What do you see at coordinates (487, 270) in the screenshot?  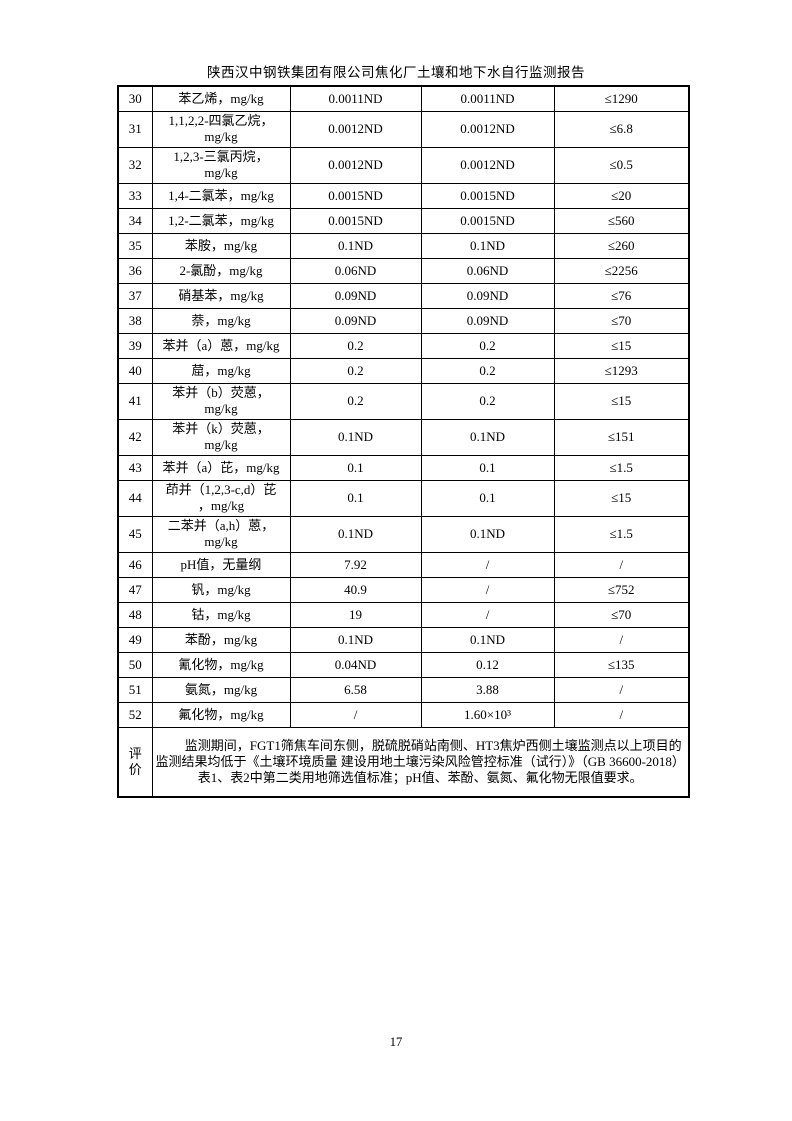 I see `monitoring-value-2-cell: 0.06ND` at bounding box center [487, 270].